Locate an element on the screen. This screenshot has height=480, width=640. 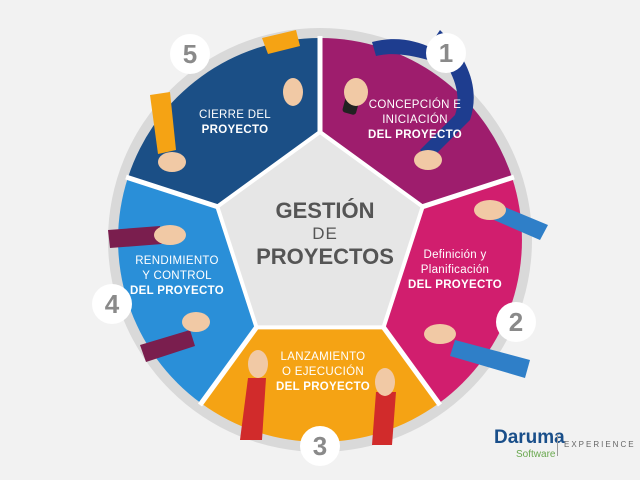
phase-4-line-1: RENDIMIENTO is located at coordinates (177, 261).